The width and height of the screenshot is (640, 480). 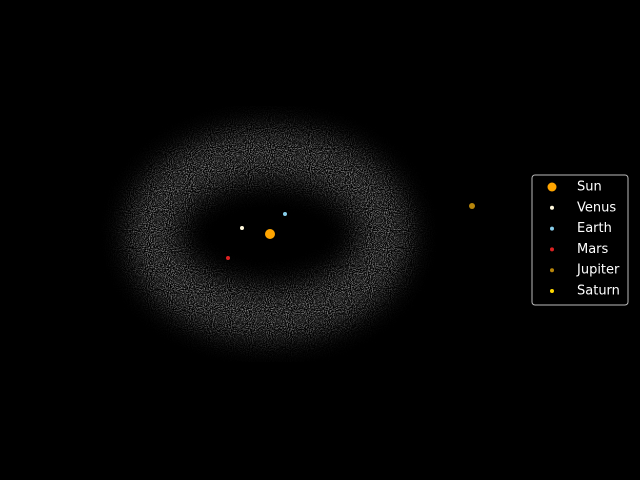 What do you see at coordinates (598, 291) in the screenshot?
I see `legend-label: Saturn` at bounding box center [598, 291].